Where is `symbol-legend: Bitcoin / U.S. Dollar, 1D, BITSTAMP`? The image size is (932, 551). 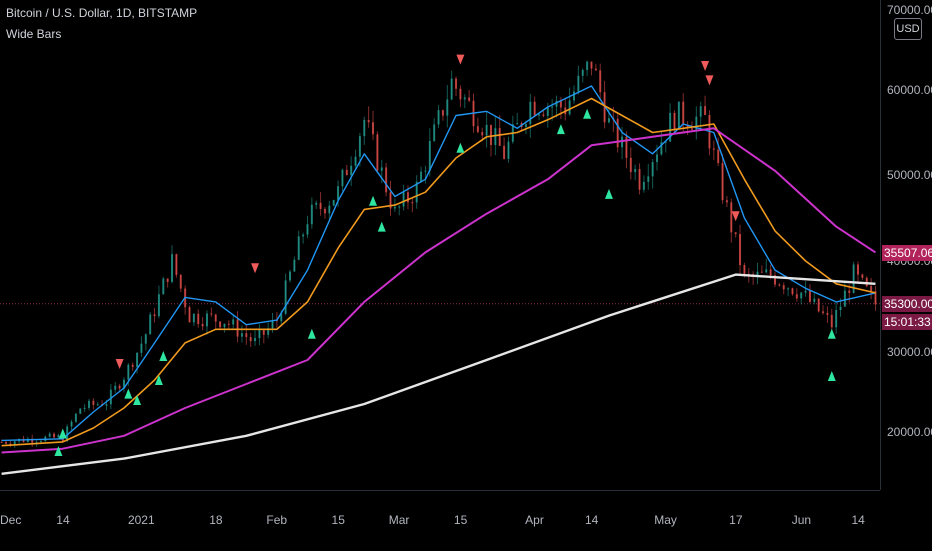 symbol-legend: Bitcoin / U.S. Dollar, 1D, BITSTAMP is located at coordinates (102, 13).